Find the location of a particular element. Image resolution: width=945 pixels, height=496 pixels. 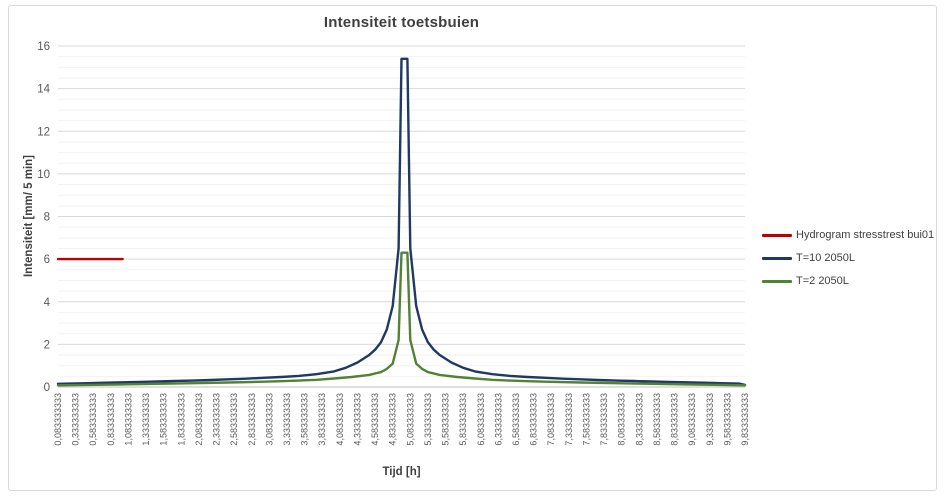

x-tick-label: 1,333333333 is located at coordinates (146, 419).